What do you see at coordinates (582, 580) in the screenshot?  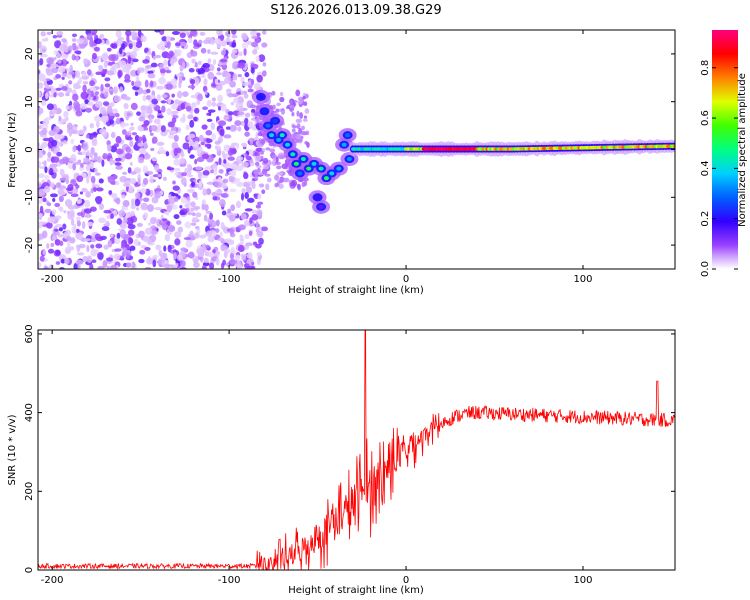 I see `x-tick-label: 100` at bounding box center [582, 580].